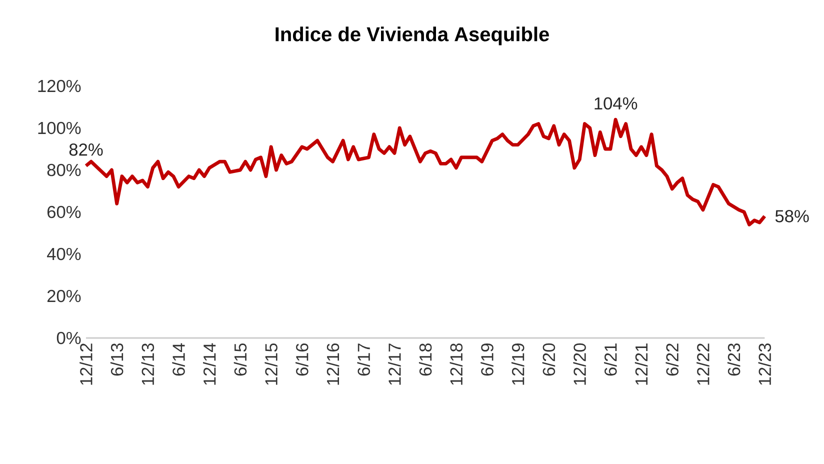  I want to click on x-tick-label: 12/22, so click(703, 364).